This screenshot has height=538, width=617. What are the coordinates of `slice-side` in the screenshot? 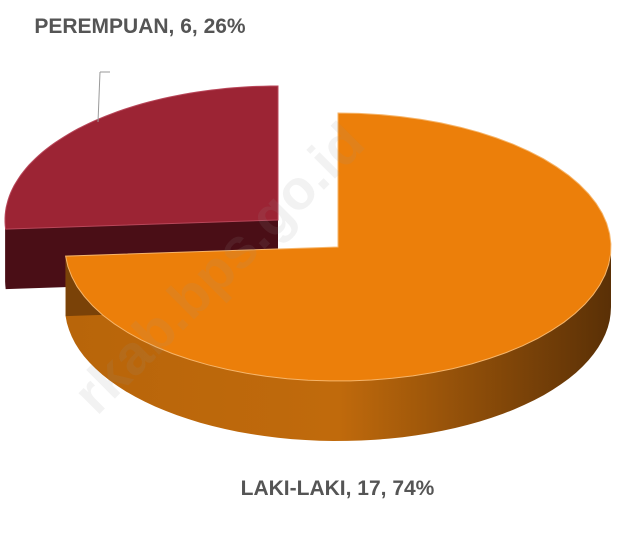 It's located at (5, 255).